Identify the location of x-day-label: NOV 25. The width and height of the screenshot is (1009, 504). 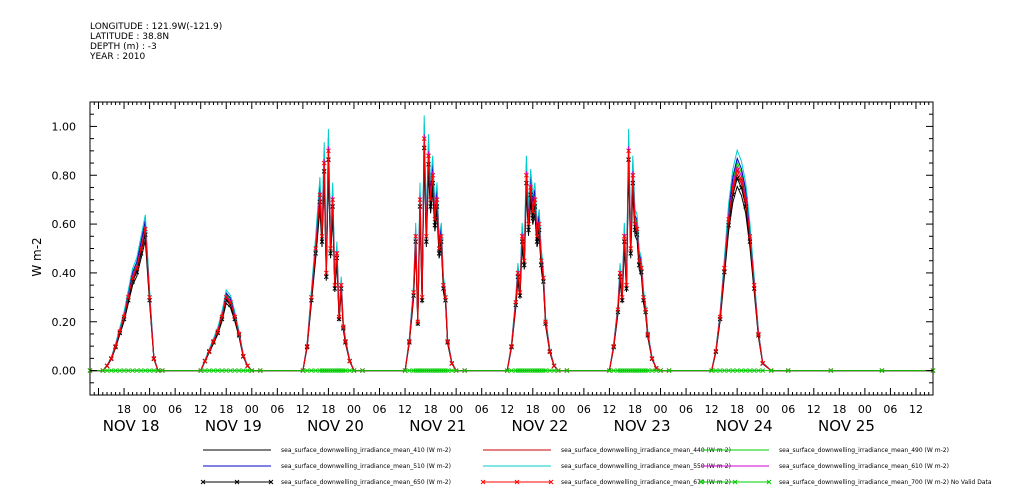
(846, 426).